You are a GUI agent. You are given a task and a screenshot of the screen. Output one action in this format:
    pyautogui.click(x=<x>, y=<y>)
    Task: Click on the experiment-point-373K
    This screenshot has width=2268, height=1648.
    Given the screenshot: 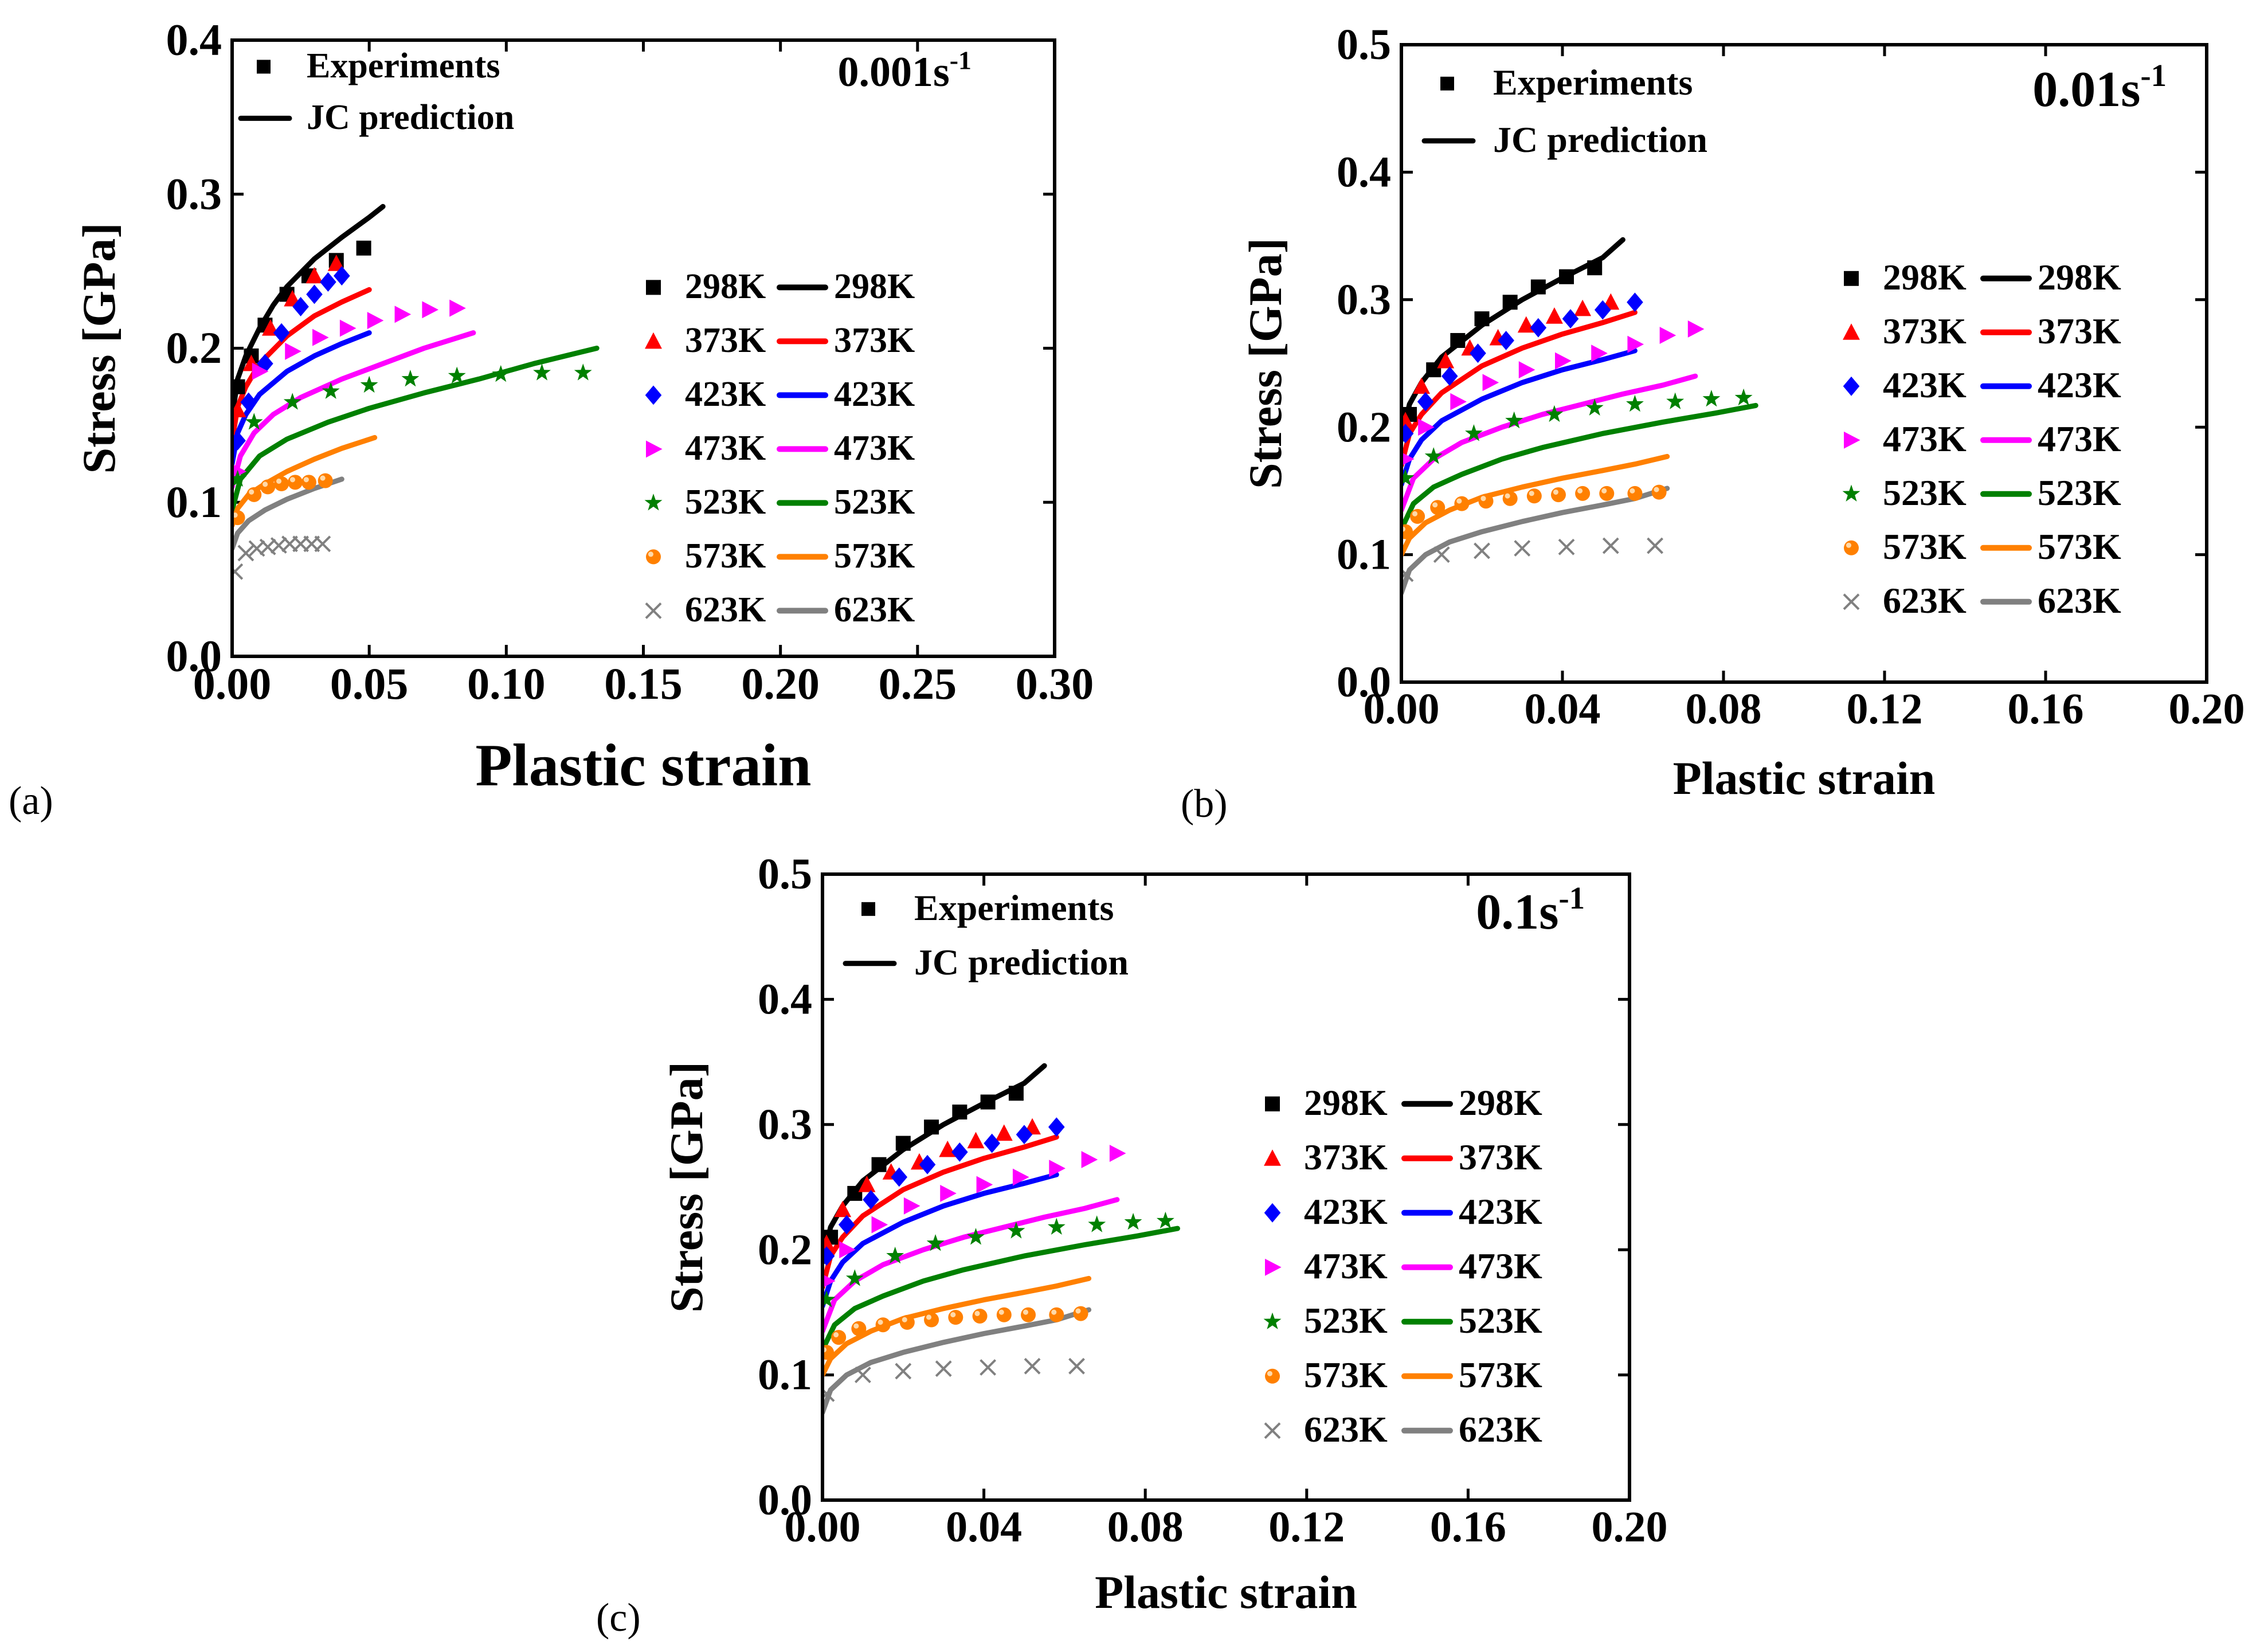 What is the action you would take?
    pyautogui.click(x=1526, y=324)
    